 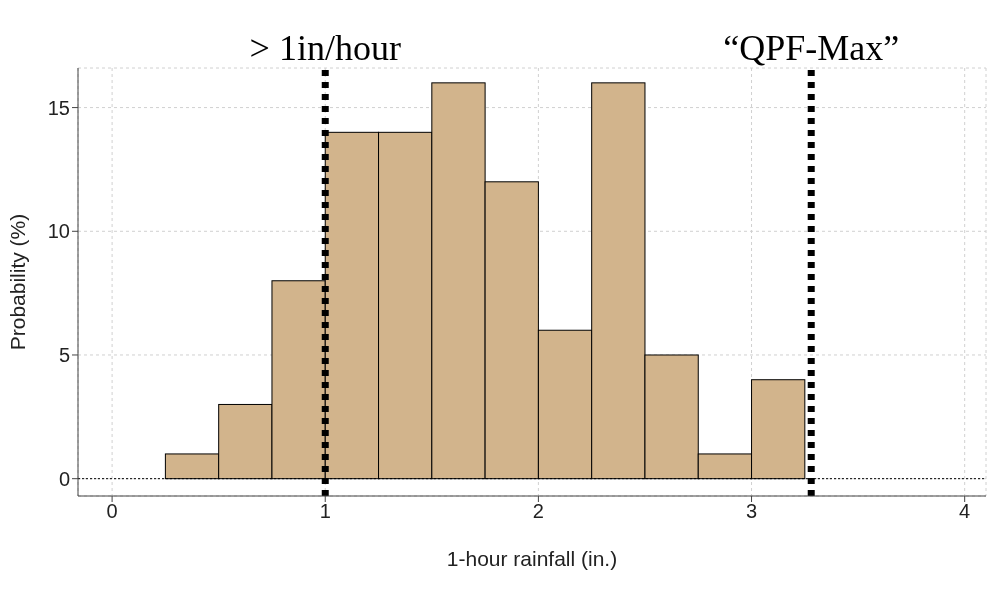 I want to click on ref-line-label: > 1in/hour, so click(x=325, y=48).